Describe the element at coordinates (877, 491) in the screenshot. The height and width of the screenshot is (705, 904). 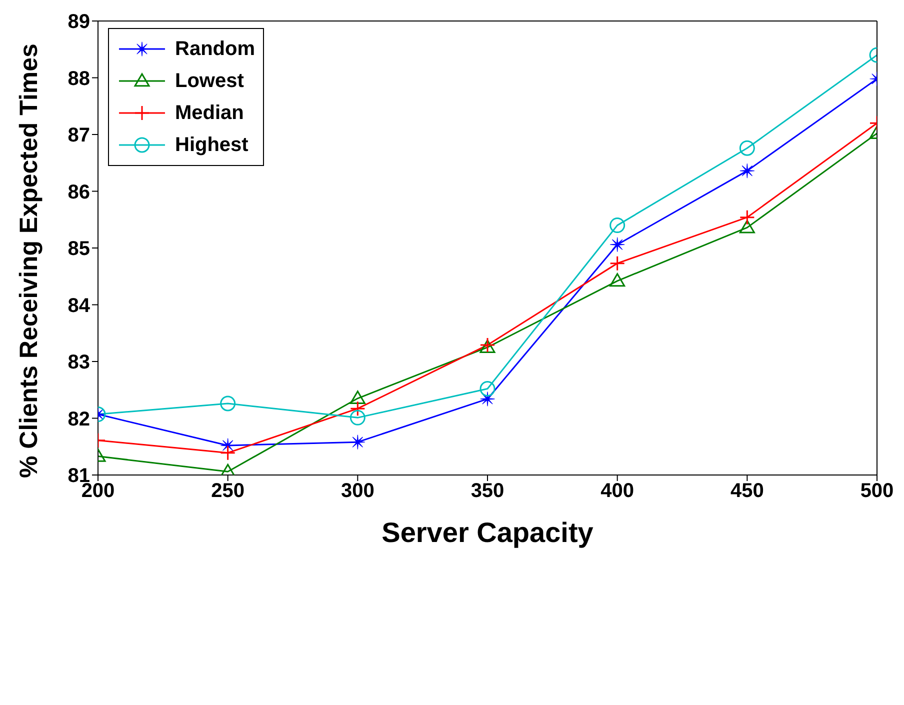
I see `x-tick-label: 500` at that location.